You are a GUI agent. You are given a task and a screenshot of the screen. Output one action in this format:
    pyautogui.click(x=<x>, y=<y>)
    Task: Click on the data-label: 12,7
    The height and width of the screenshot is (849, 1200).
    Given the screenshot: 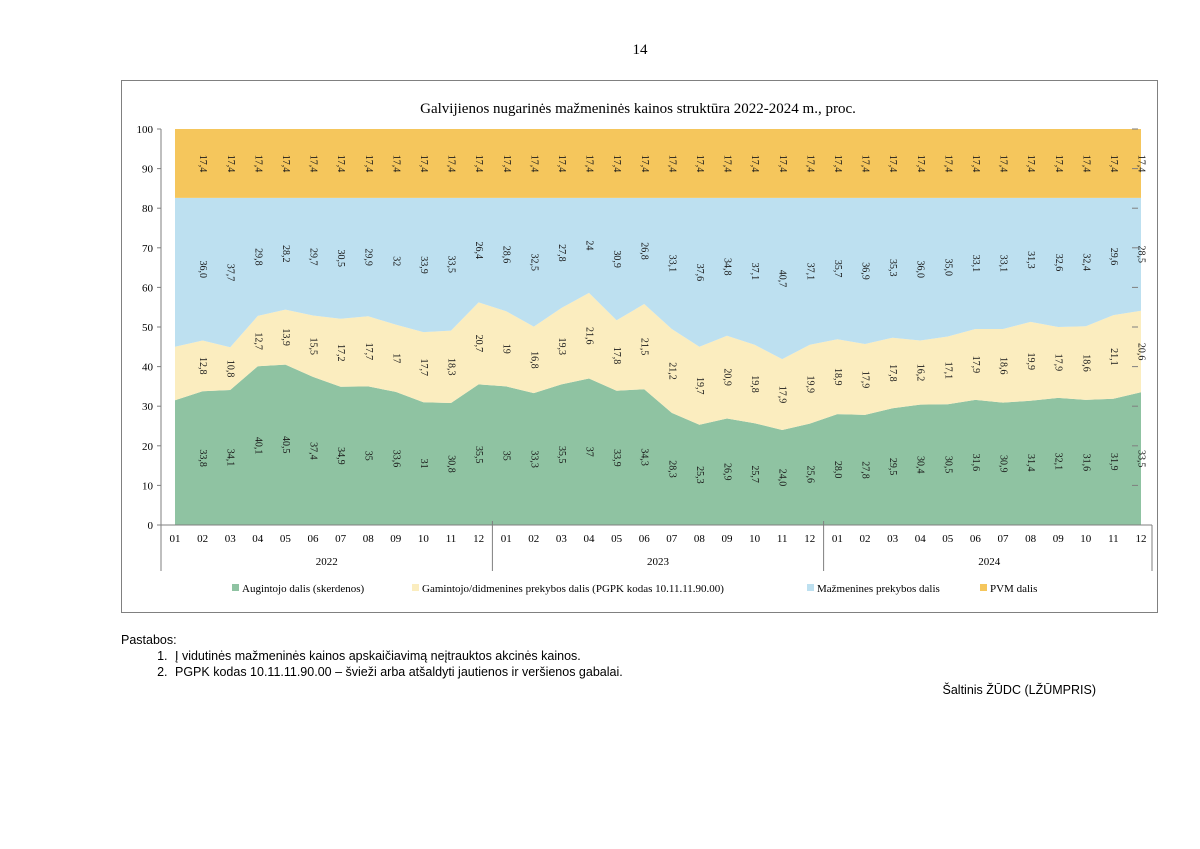 What is the action you would take?
    pyautogui.click(x=257, y=341)
    